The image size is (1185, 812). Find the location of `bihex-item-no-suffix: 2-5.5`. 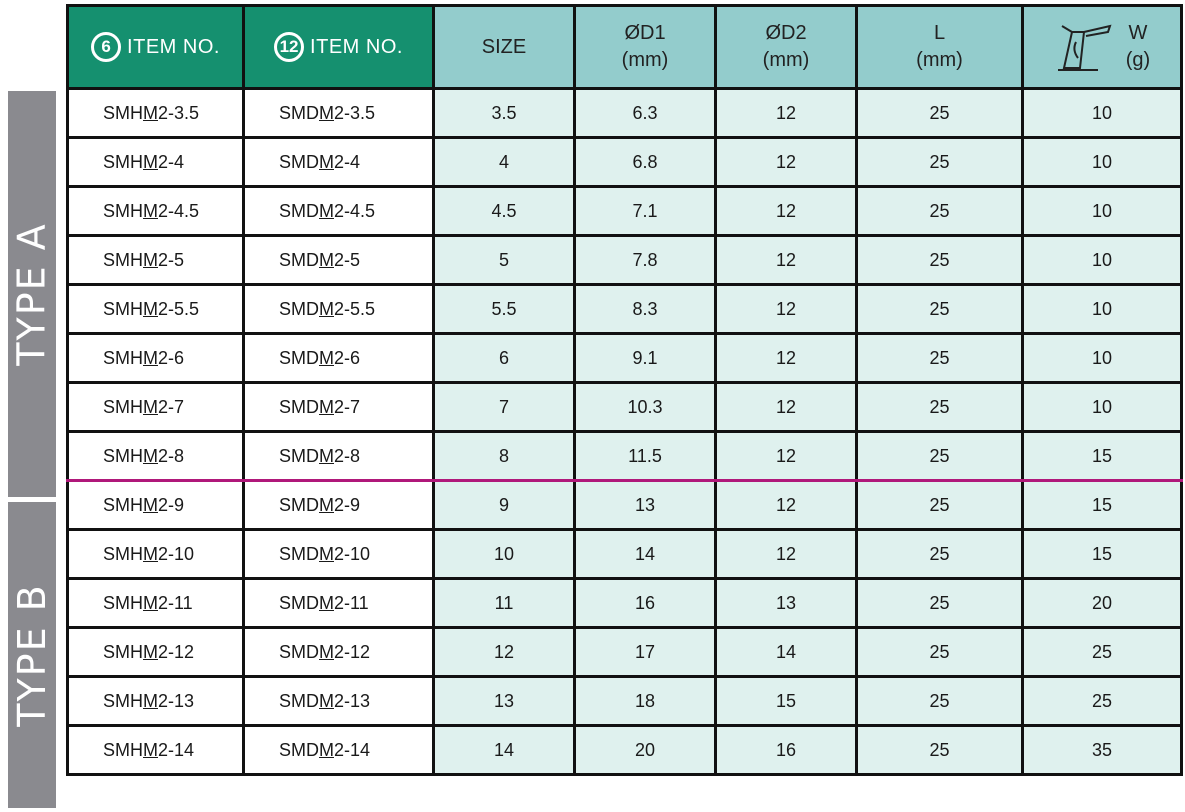

bihex-item-no-suffix: 2-5.5 is located at coordinates (355, 308).